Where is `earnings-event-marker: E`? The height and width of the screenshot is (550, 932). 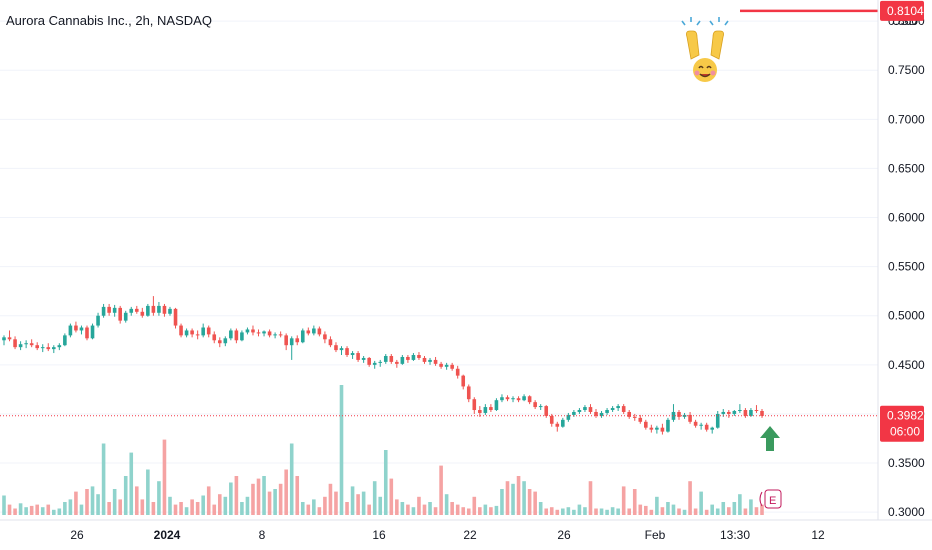 earnings-event-marker: E is located at coordinates (770, 499).